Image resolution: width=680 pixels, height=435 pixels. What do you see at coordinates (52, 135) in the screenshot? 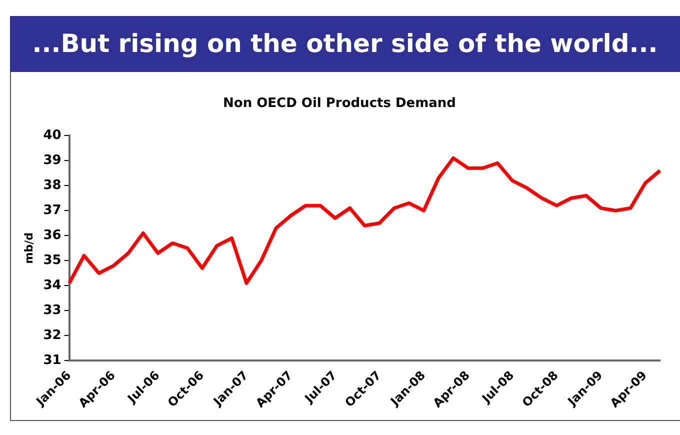
I see `y-tick-label: 40` at bounding box center [52, 135].